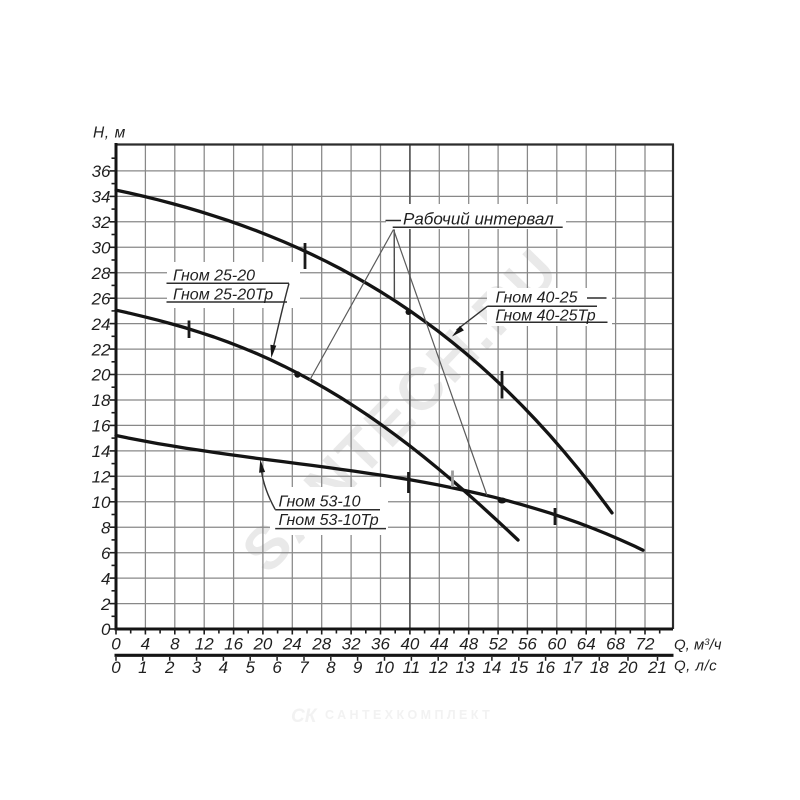 The image size is (800, 800). What do you see at coordinates (101, 197) in the screenshot?
I see `svg-text: 34` at bounding box center [101, 197].